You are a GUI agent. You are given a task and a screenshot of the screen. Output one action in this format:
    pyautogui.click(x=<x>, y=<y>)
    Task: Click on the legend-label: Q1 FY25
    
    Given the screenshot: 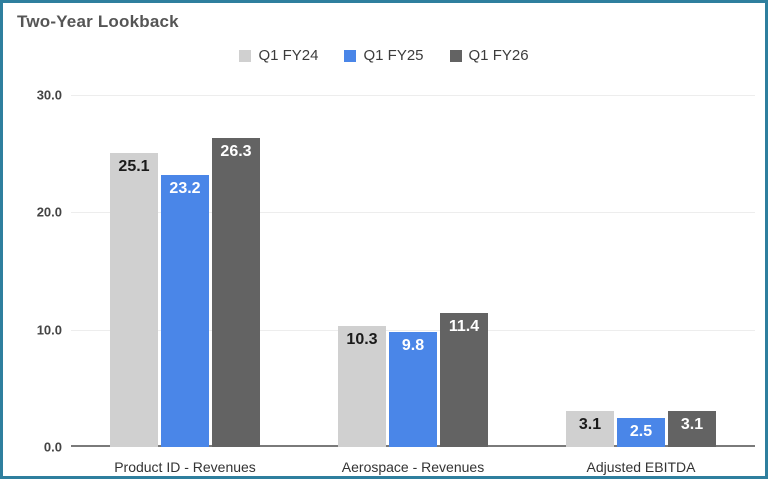 What is the action you would take?
    pyautogui.click(x=393, y=55)
    